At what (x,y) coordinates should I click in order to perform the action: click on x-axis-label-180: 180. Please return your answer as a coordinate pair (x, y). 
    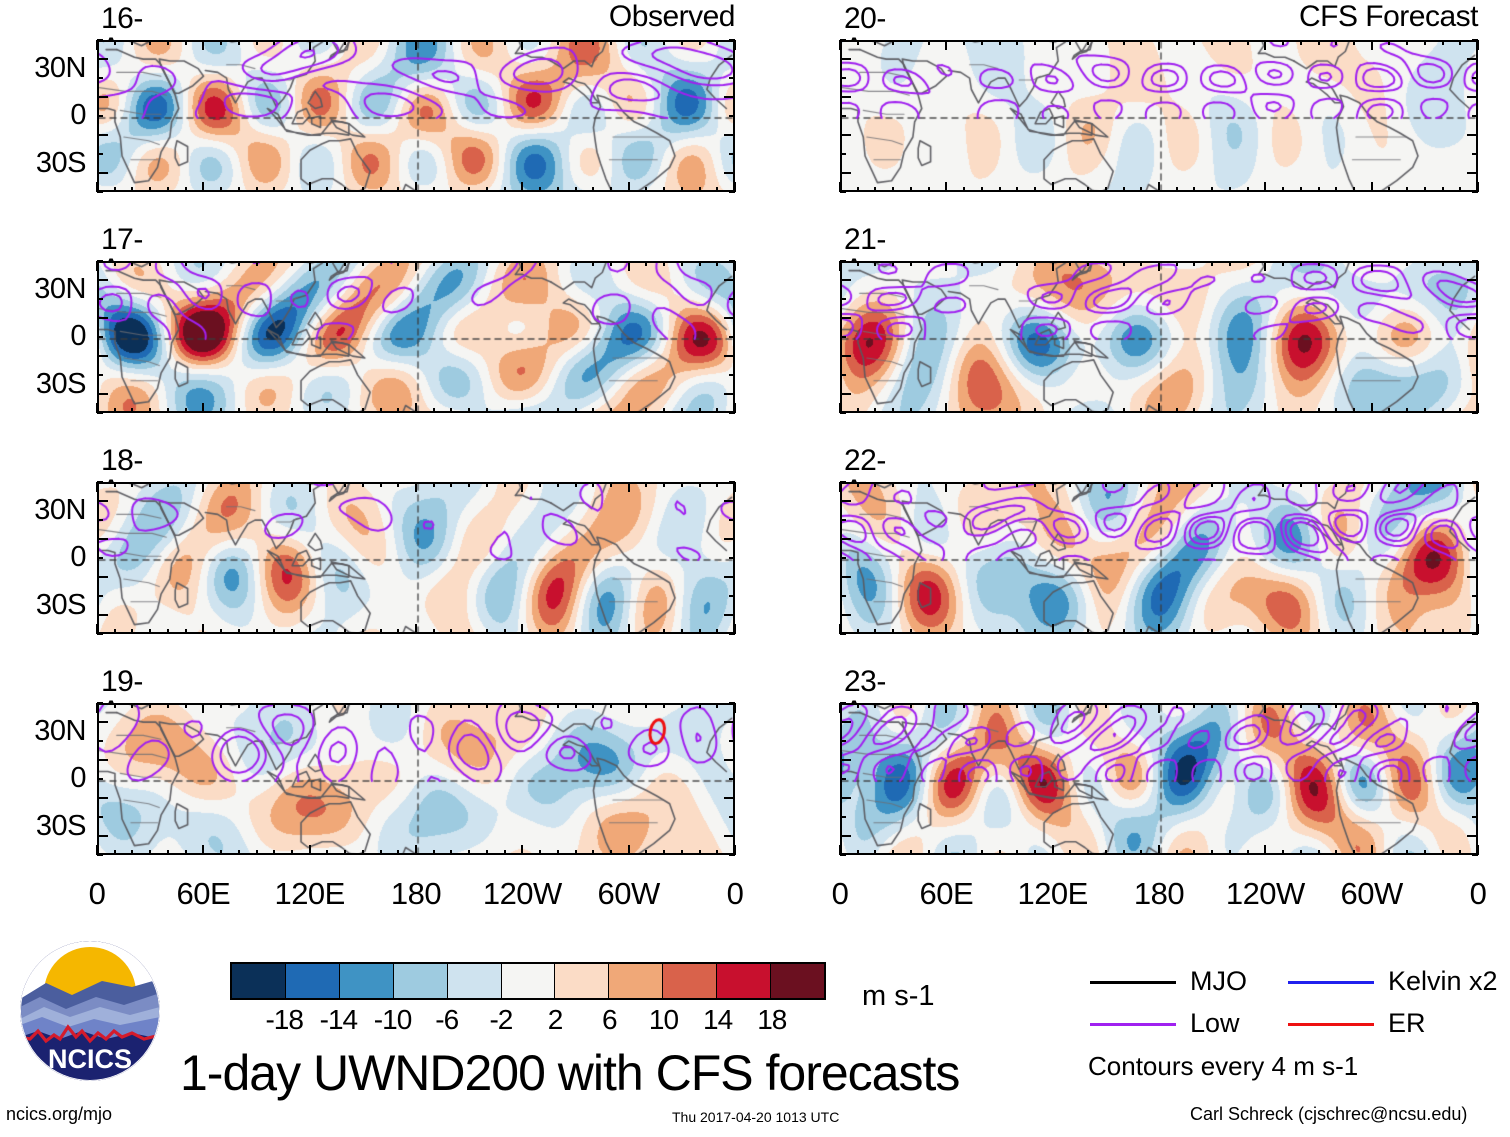
    Looking at the image, I should click on (416, 893).